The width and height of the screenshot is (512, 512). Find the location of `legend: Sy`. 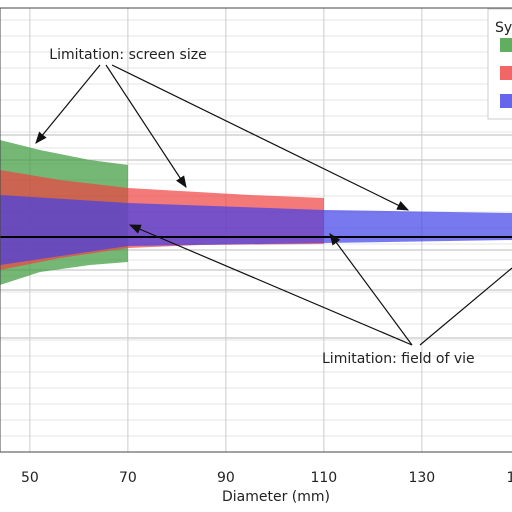

legend: Sy is located at coordinates (499, 64).